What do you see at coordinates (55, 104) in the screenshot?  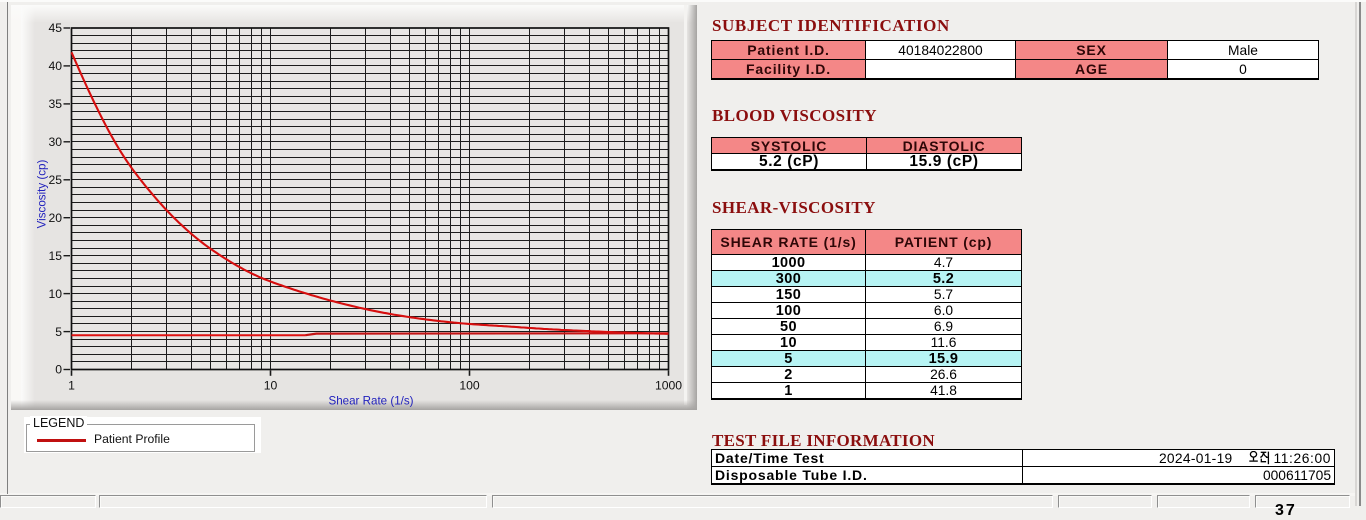 I see `svg-text: 35` at bounding box center [55, 104].